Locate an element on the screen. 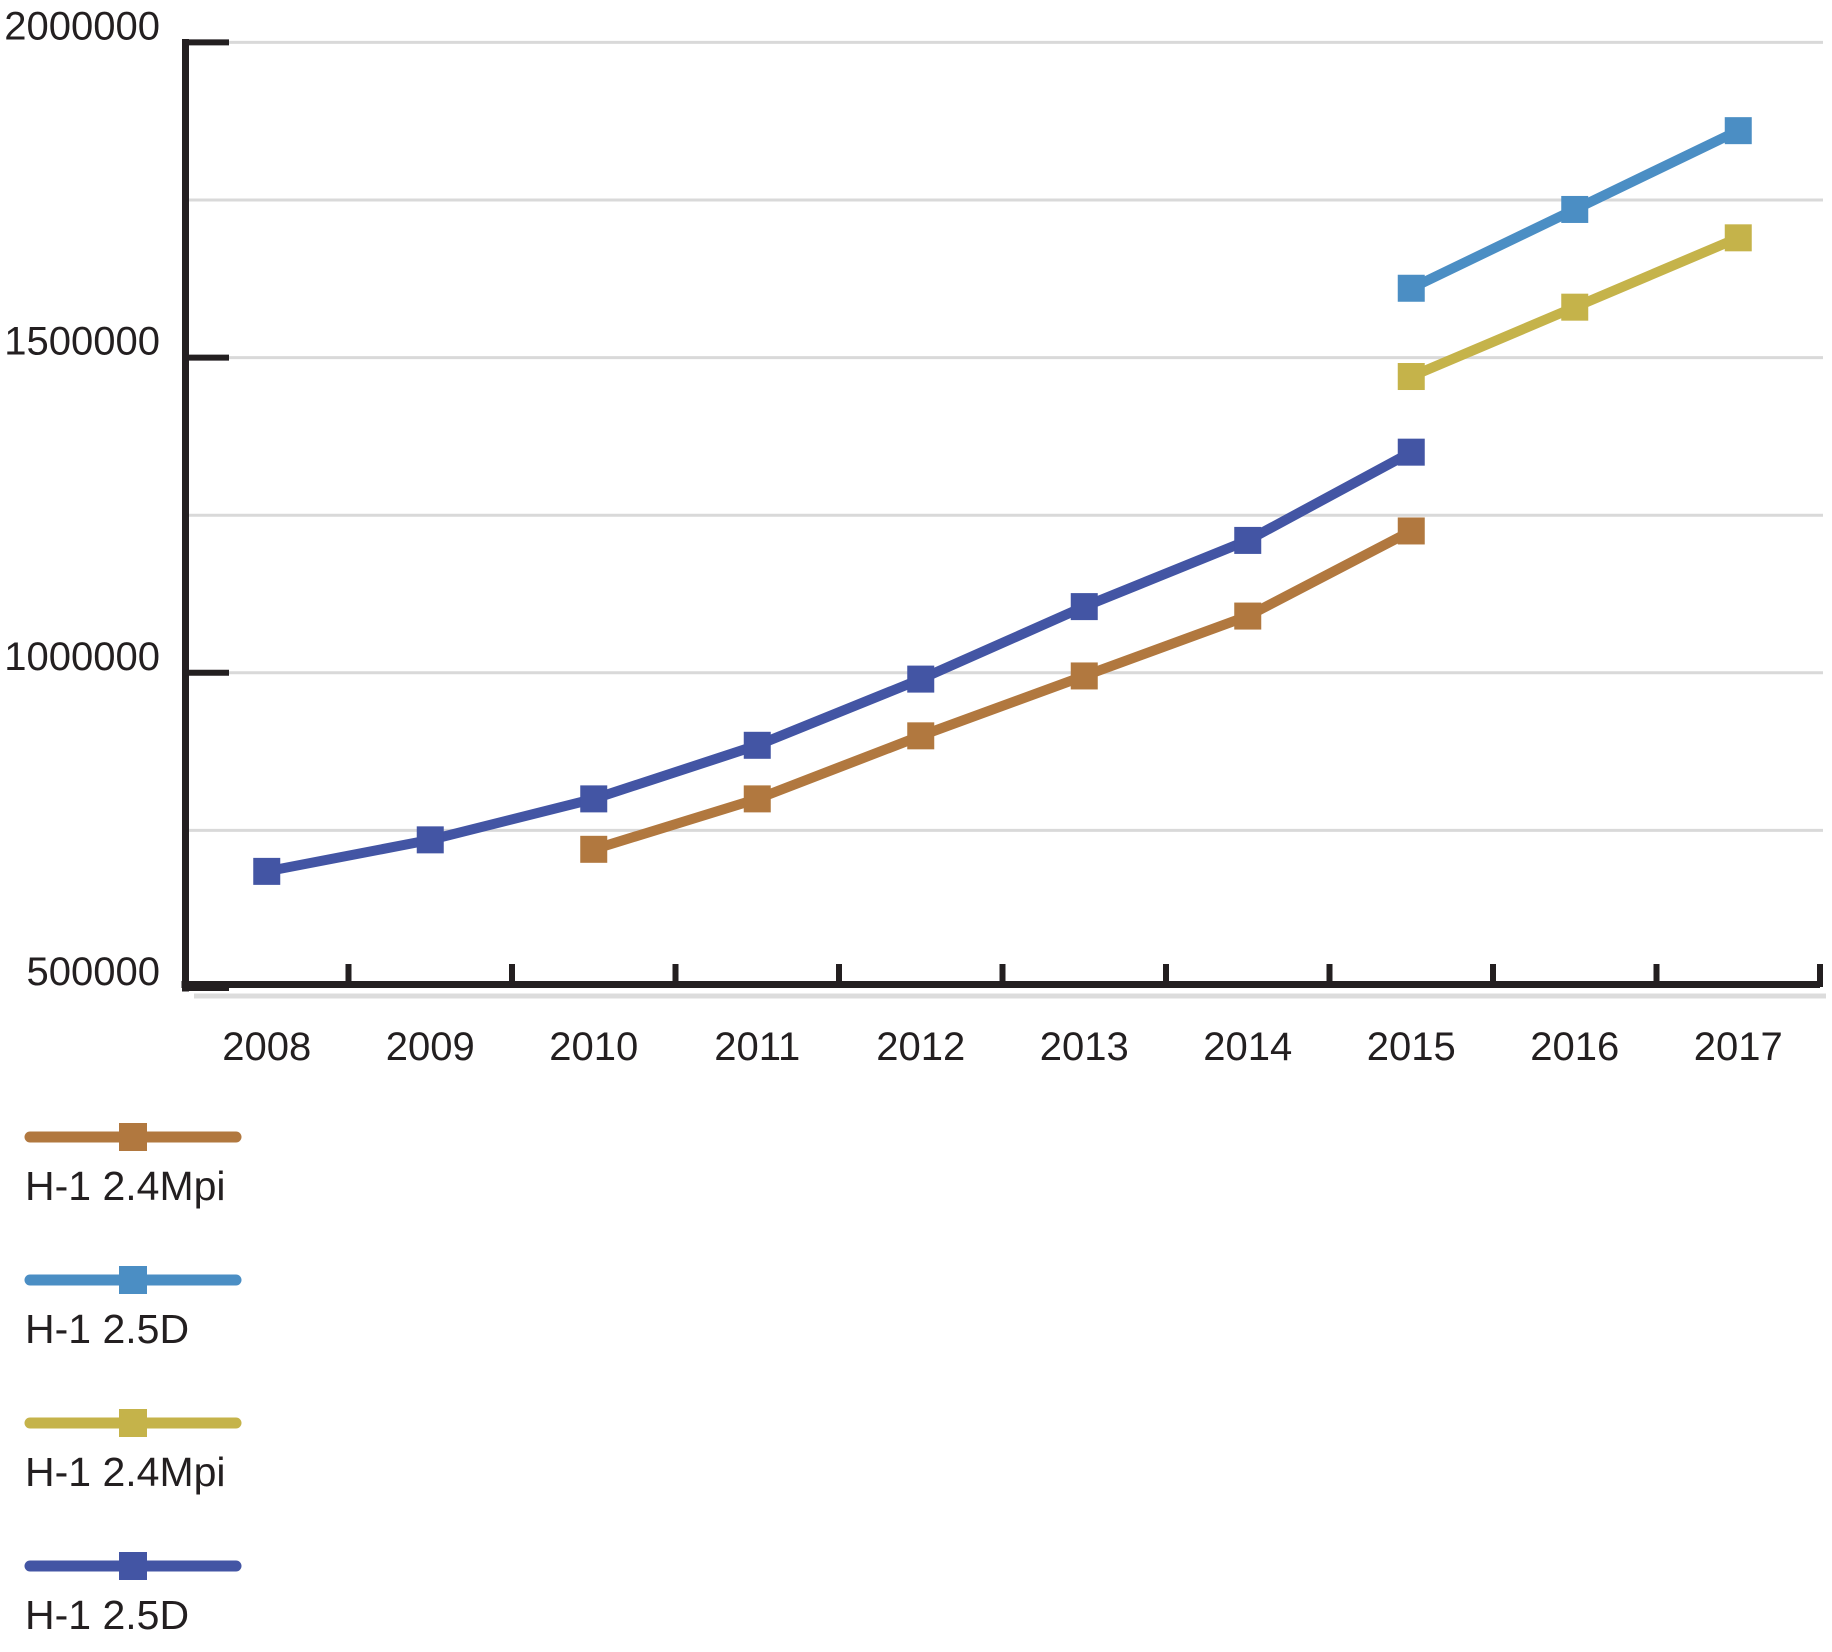 The image size is (1832, 1652). y-tick-label: 1500000 is located at coordinates (82, 342).